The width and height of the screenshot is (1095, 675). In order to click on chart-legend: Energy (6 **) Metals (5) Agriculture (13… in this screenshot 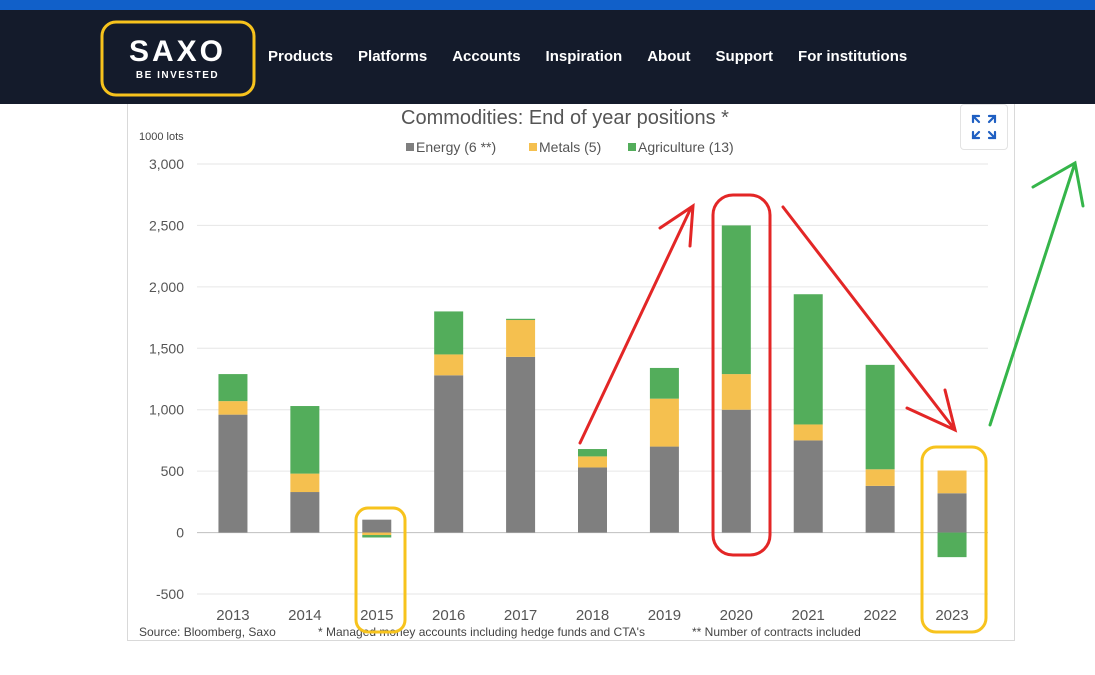, I will do `click(570, 147)`.